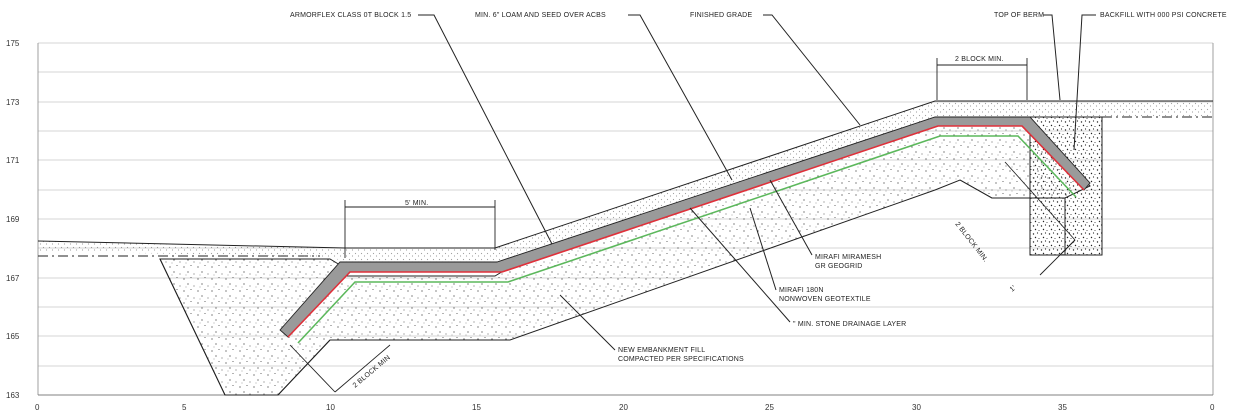 This screenshot has width=1239, height=417. I want to click on y-tick: 165, so click(13, 336).